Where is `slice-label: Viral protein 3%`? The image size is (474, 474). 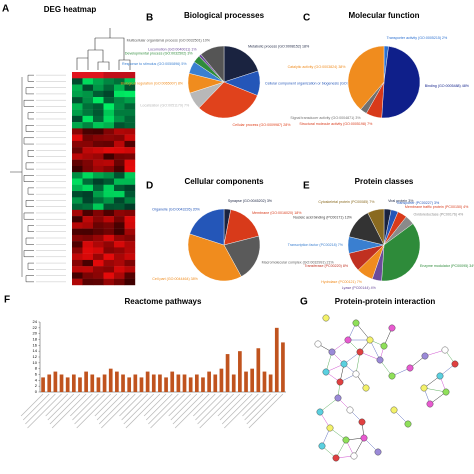
slice-label: Viral protein 3% is located at coordinates (401, 201).